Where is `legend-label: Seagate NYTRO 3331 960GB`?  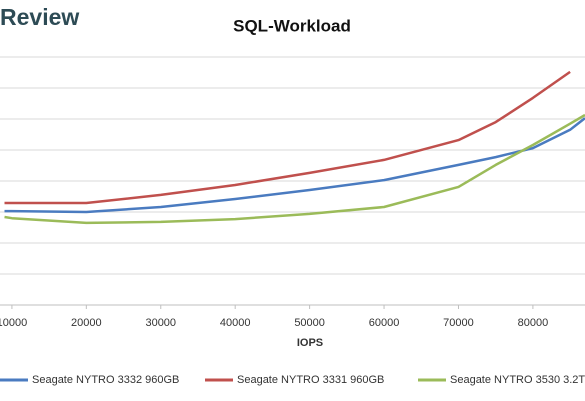
legend-label: Seagate NYTRO 3331 960GB is located at coordinates (310, 380).